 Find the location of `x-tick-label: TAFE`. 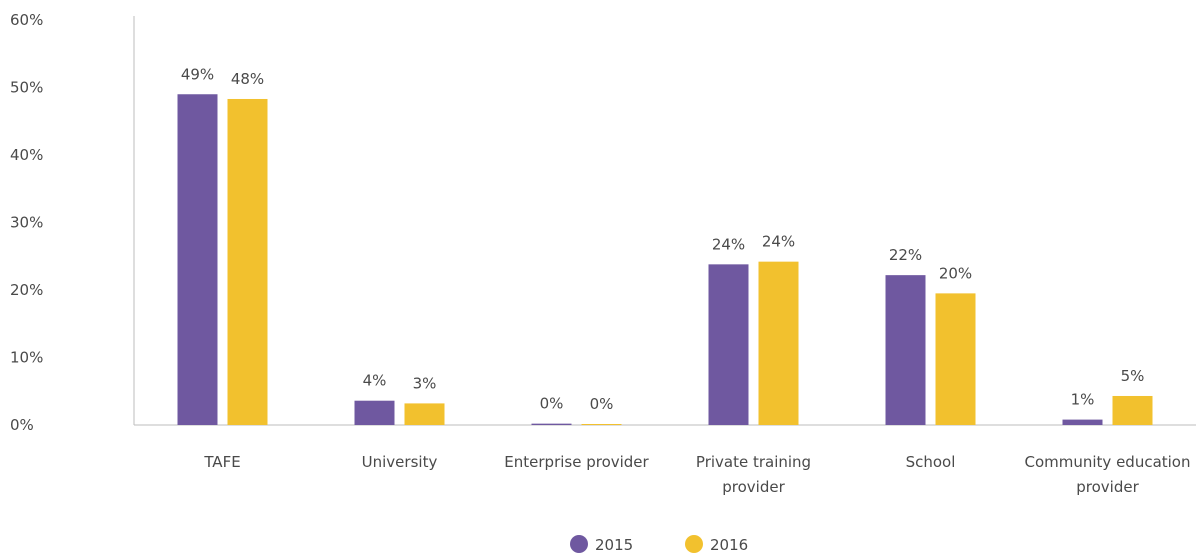

x-tick-label: TAFE is located at coordinates (221, 462).